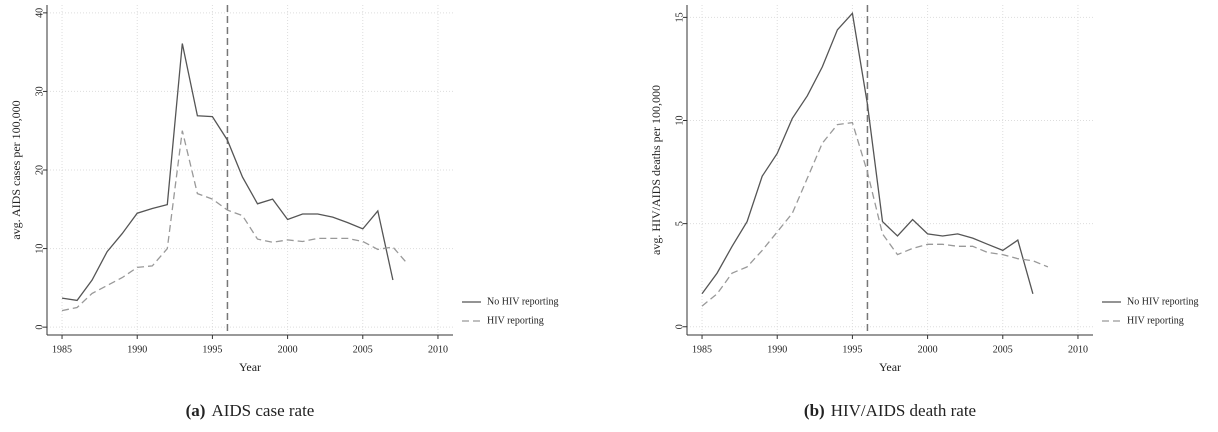  I want to click on caption-text: AIDS case rate, so click(262, 410).